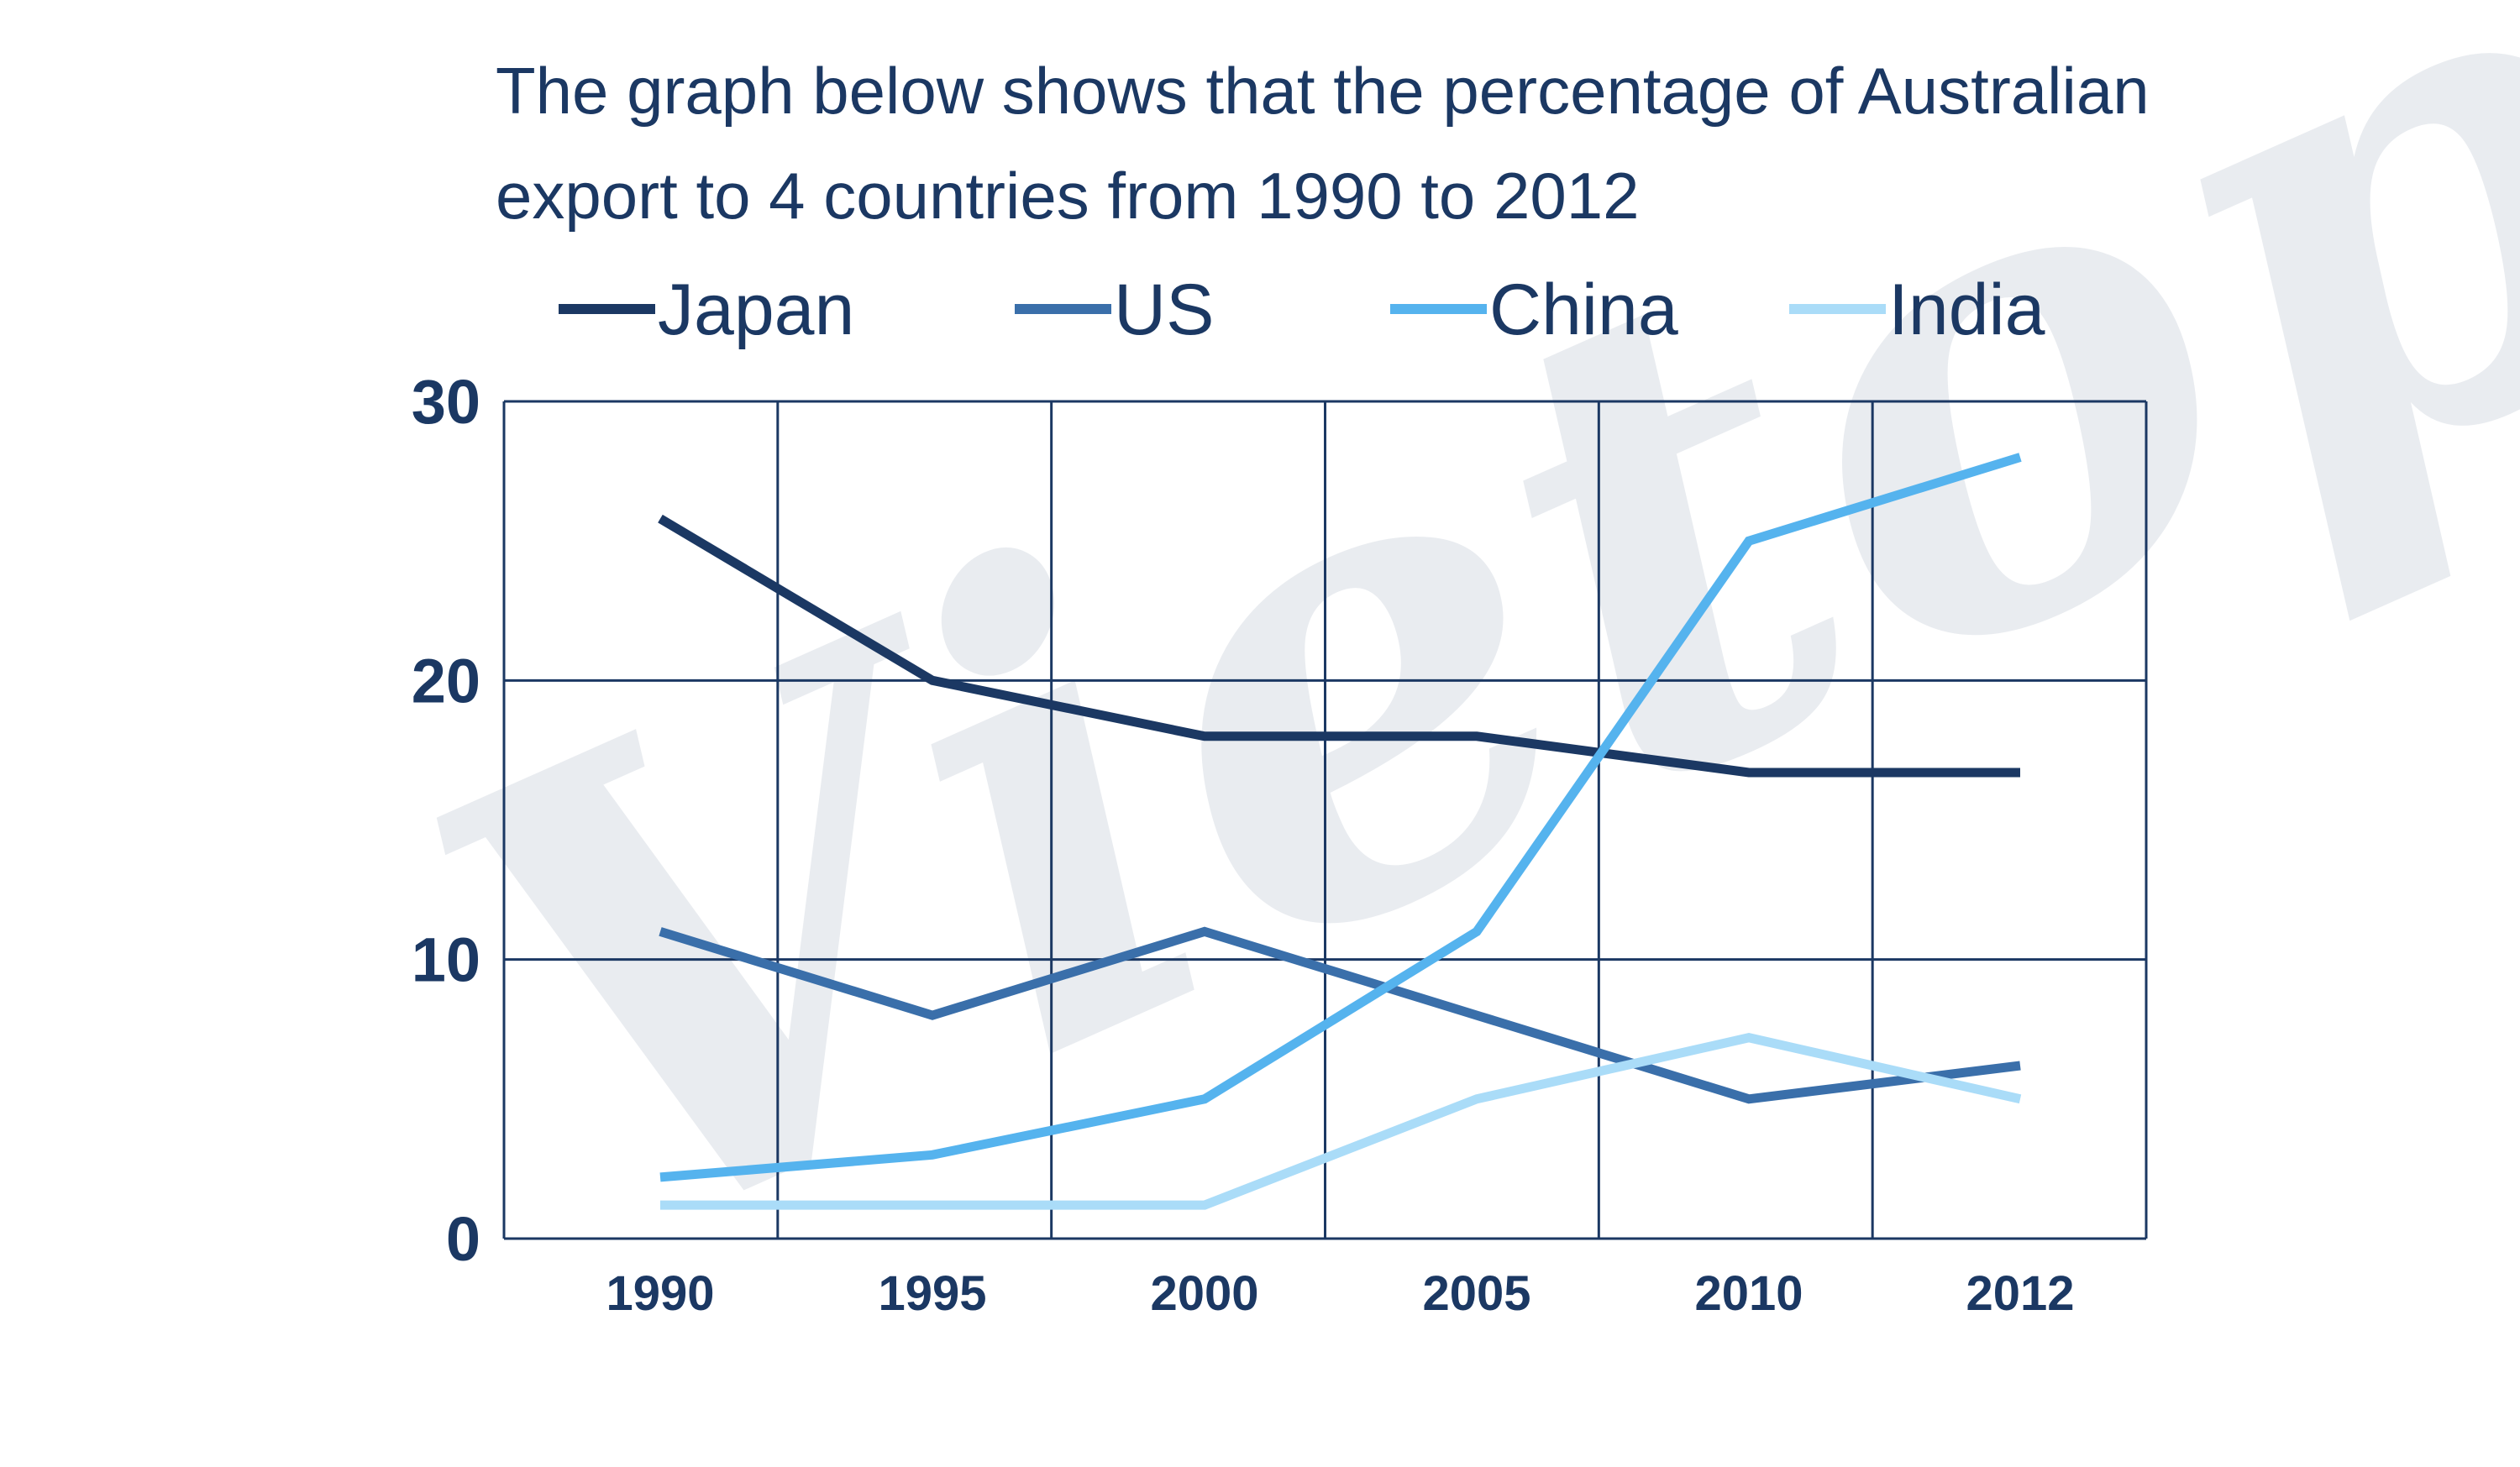 The width and height of the screenshot is (2520, 1467). What do you see at coordinates (1476, 1293) in the screenshot?
I see `x-tick-label: 2005` at bounding box center [1476, 1293].